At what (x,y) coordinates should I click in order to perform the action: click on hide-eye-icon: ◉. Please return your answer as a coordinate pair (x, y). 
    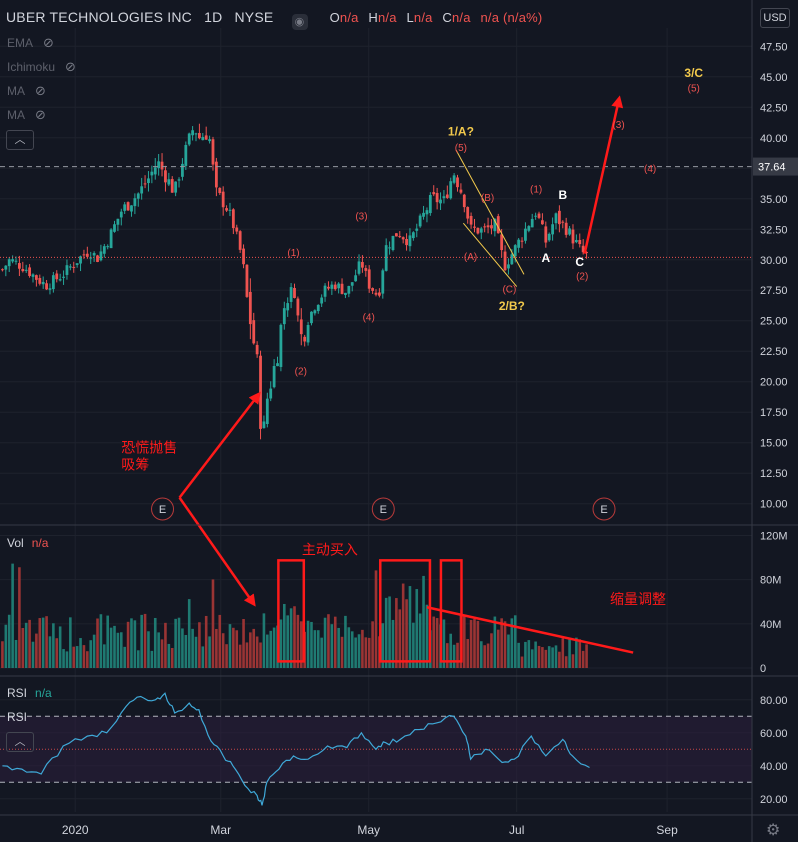
    Looking at the image, I should click on (299, 22).